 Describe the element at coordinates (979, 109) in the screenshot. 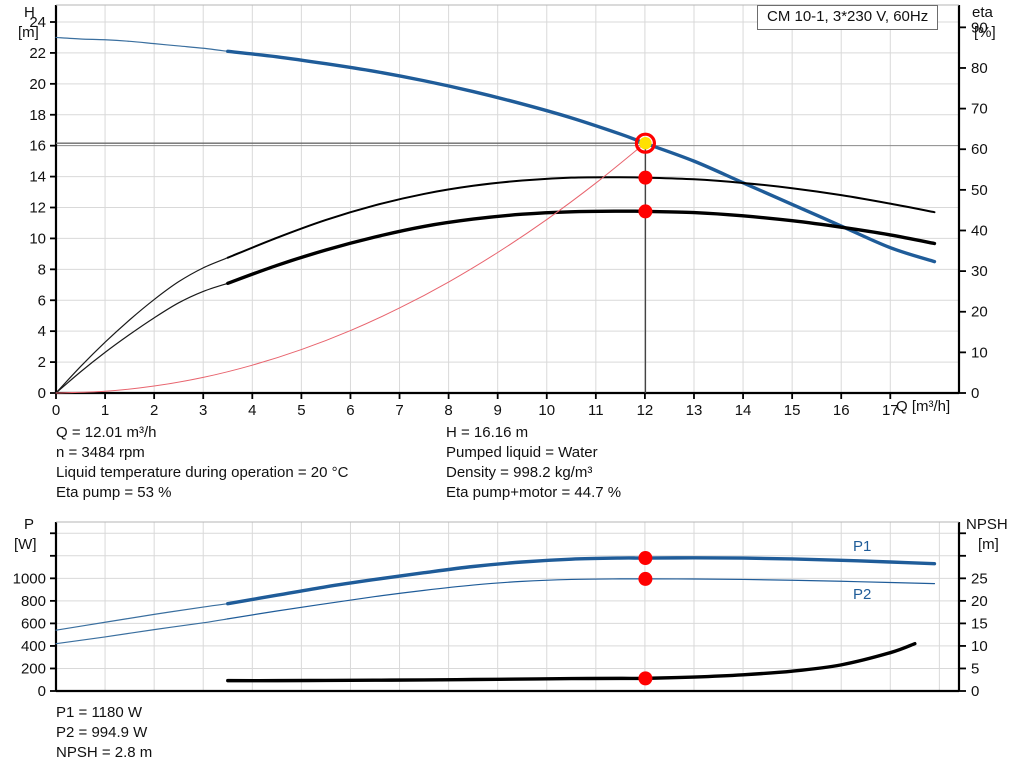

I see `chart1-y2tick-label: 70` at that location.